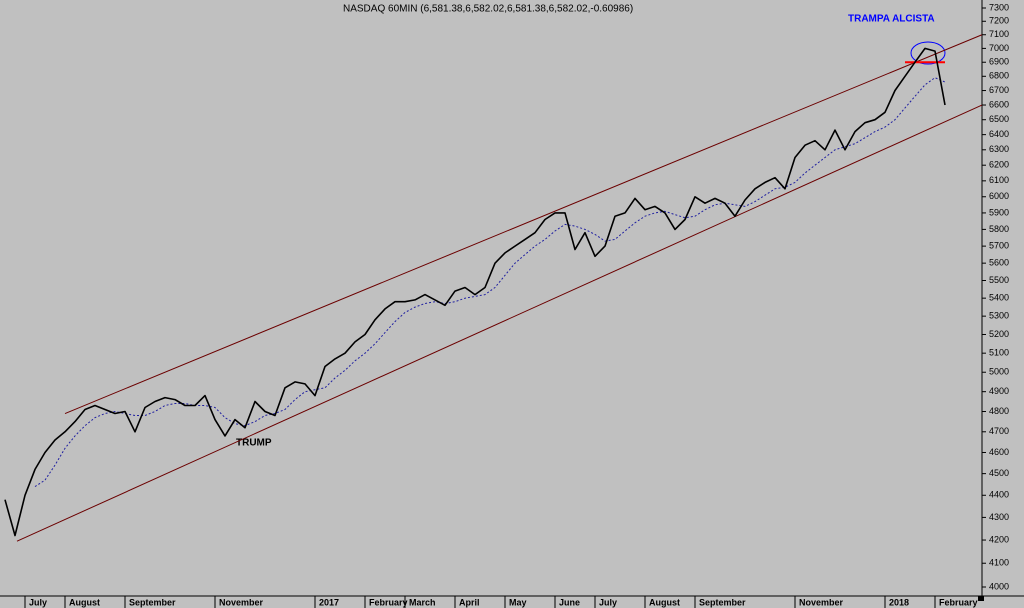 Image resolution: width=1024 pixels, height=608 pixels. Describe the element at coordinates (999, 280) in the screenshot. I see `y-tick-label: 5500` at that location.